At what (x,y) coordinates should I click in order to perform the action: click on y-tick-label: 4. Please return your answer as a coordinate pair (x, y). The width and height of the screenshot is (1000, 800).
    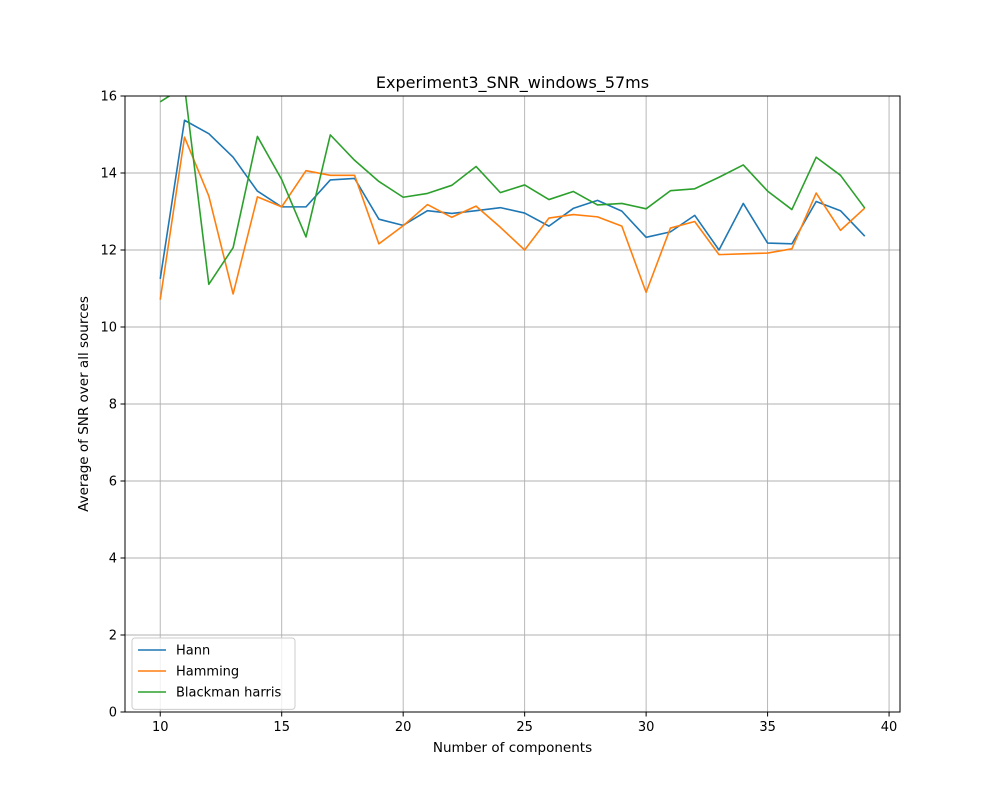
    Looking at the image, I should click on (113, 559).